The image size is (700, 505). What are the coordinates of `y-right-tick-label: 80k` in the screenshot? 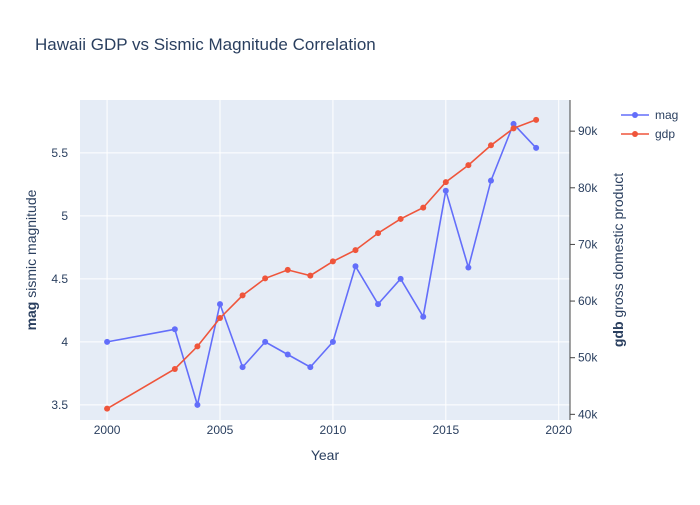 It's located at (588, 188).